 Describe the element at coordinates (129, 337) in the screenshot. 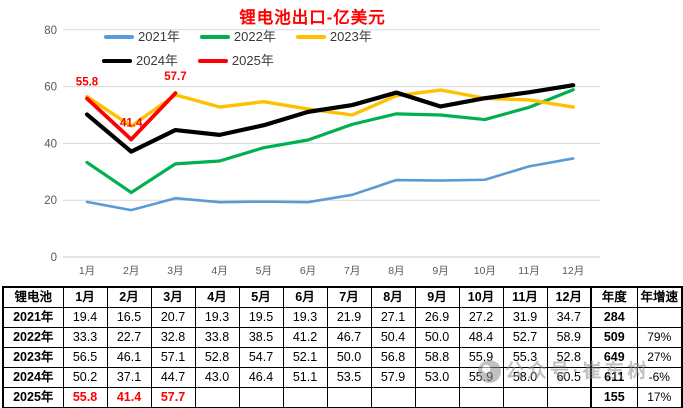

I see `table-cell: 22.7` at that location.